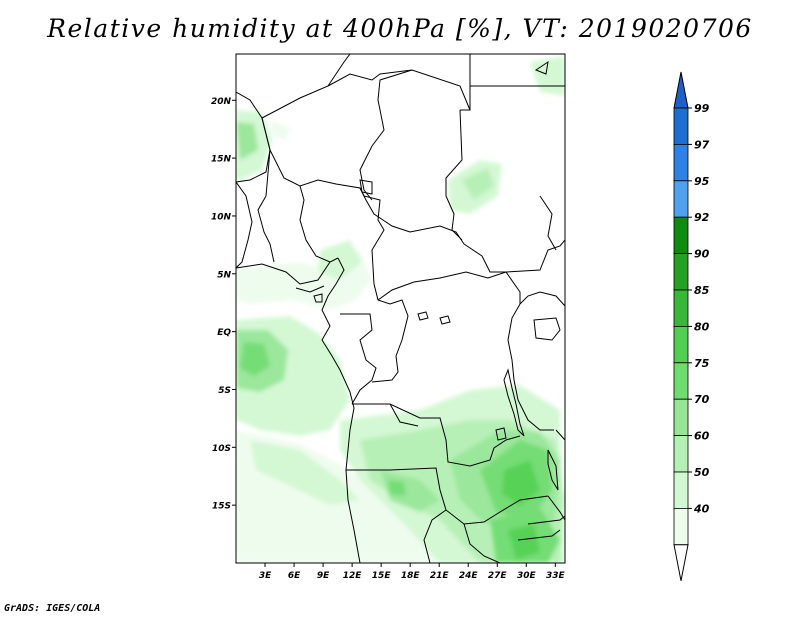 This screenshot has height=618, width=800. What do you see at coordinates (702, 108) in the screenshot?
I see `colorbar-label: 99` at bounding box center [702, 108].